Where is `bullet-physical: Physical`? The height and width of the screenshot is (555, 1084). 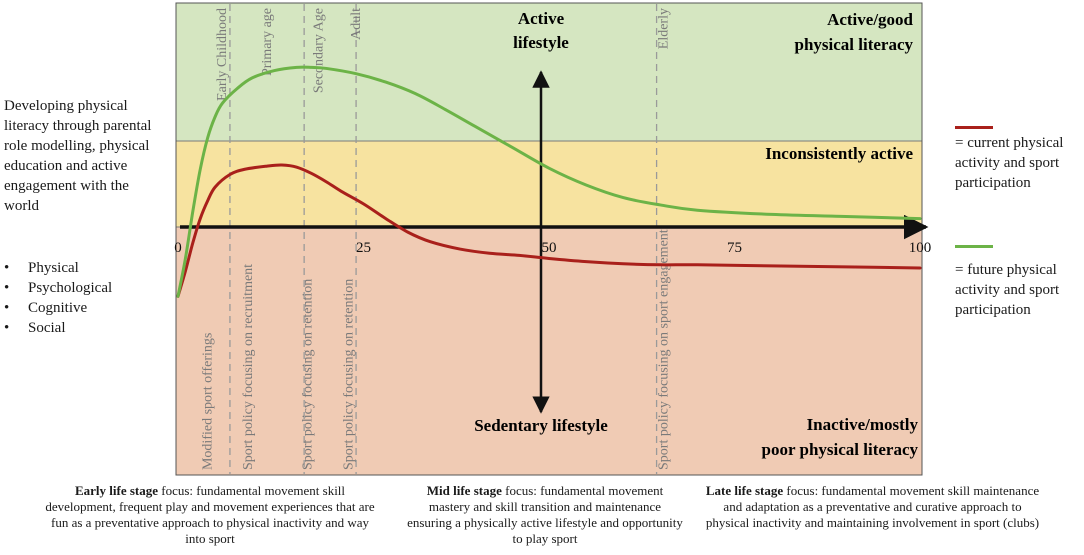
bullet-physical: Physical is located at coordinates (58, 268).